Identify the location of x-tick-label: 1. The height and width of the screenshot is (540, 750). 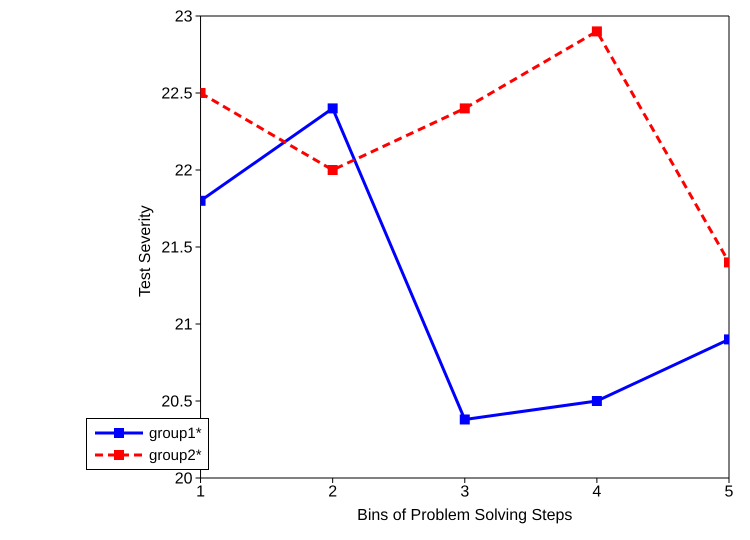
(201, 491).